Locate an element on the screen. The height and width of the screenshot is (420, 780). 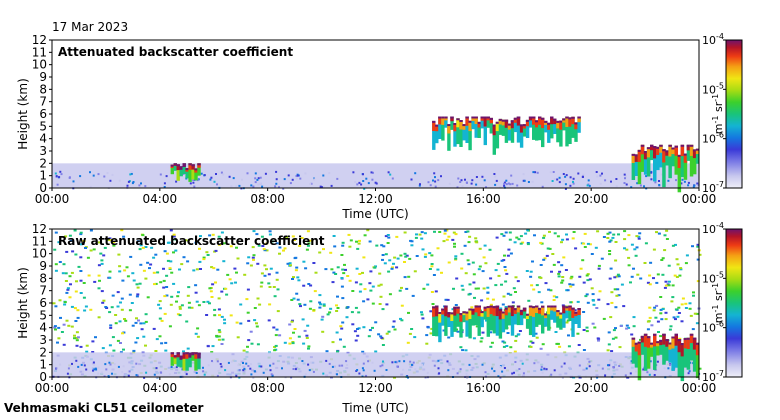
x-tick-label: 08:00 is located at coordinates (267, 199).